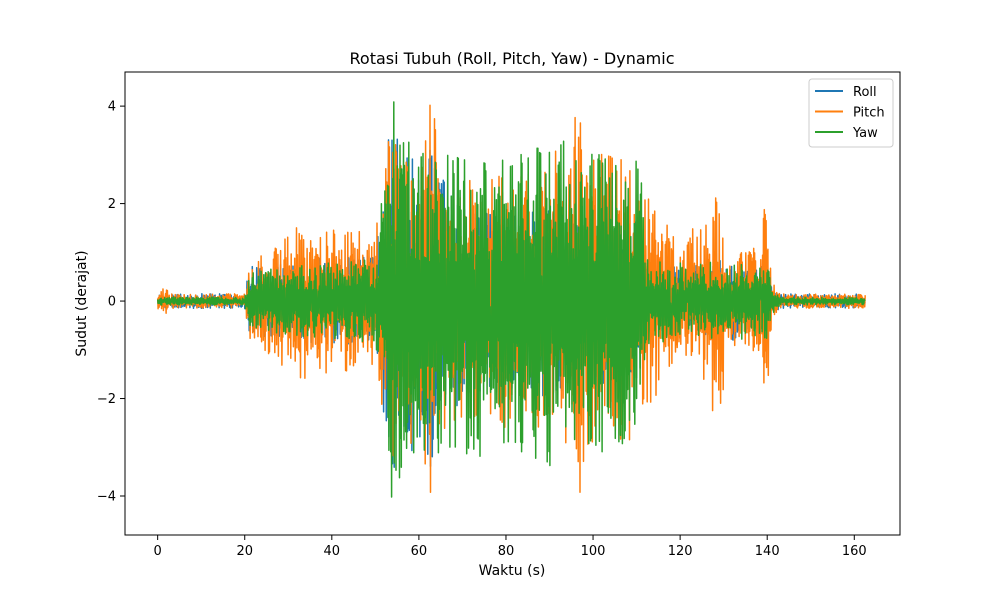 The height and width of the screenshot is (600, 1000). I want to click on x-tick-label: 60, so click(419, 551).